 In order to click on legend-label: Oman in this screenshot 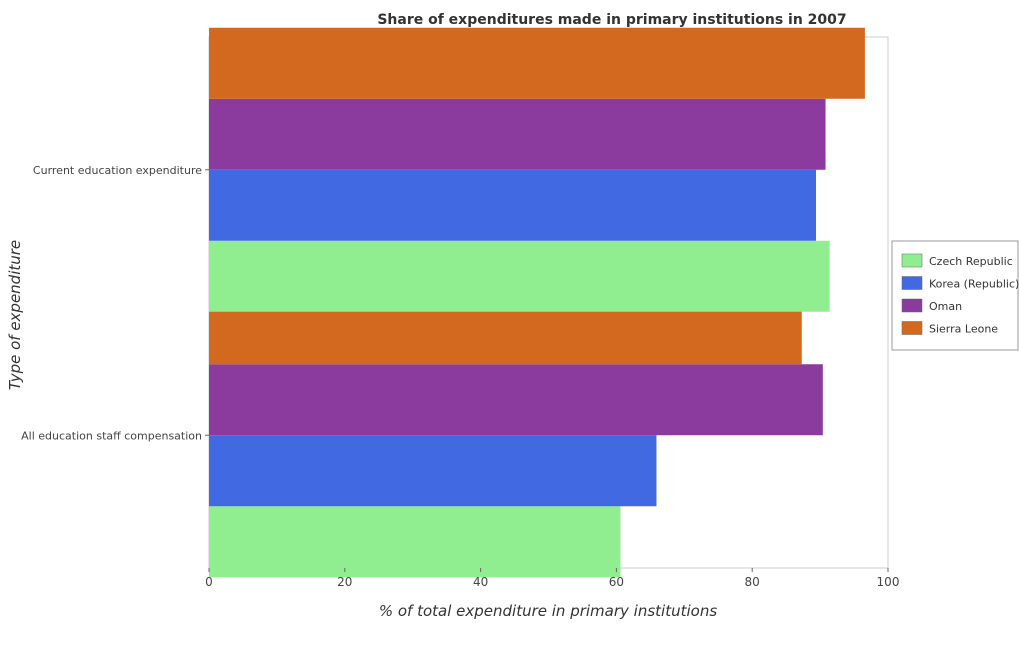, I will do `click(945, 306)`.